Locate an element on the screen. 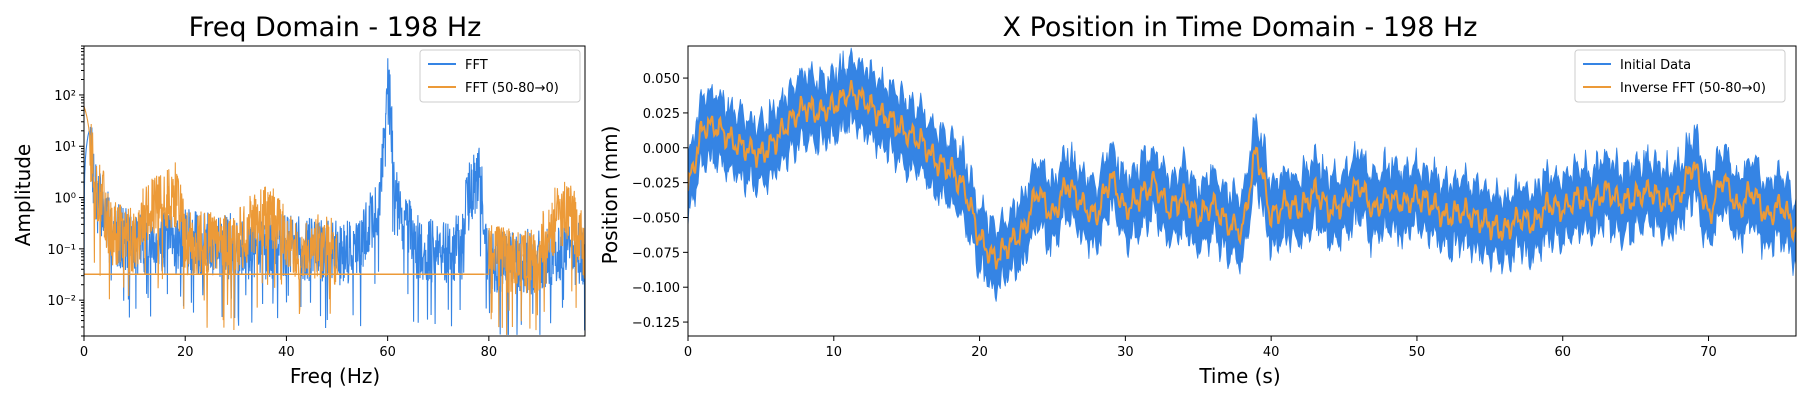  time-y-tick-label: 0.050 is located at coordinates (661, 79).